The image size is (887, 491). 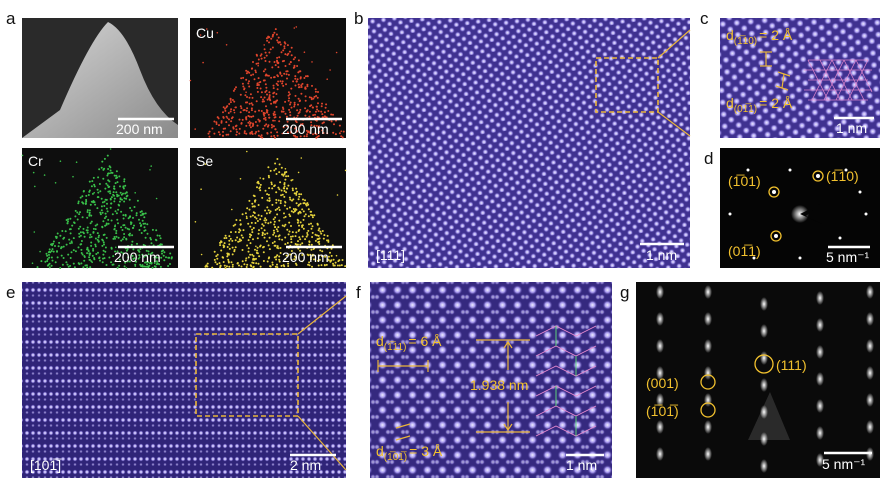 I want to click on index: (1̅11), so click(x=395, y=347).